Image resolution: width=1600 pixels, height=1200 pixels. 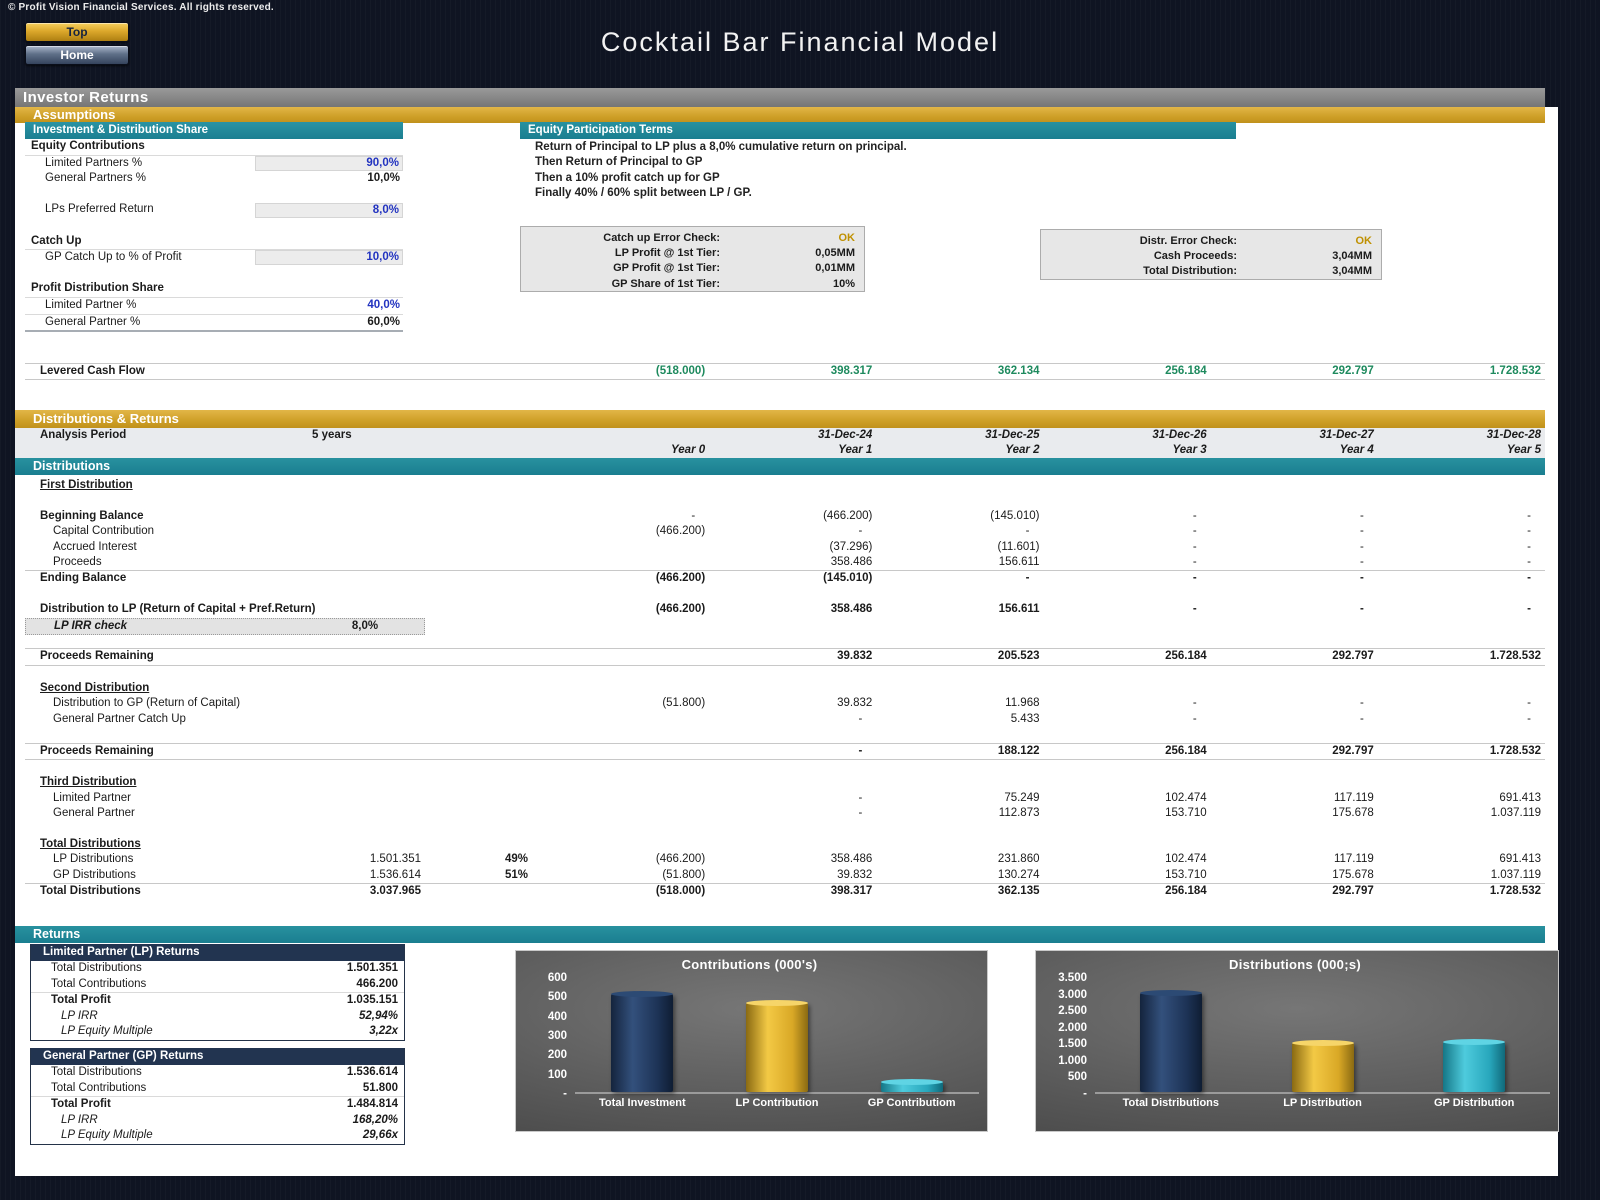 What do you see at coordinates (667, 253) in the screenshot?
I see `kv-label: LP Profit @ 1st Tier:` at bounding box center [667, 253].